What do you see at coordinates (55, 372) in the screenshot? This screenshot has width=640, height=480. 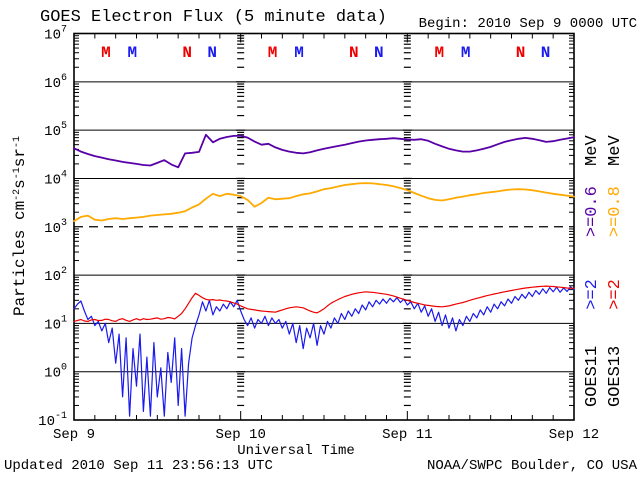 I see `y-tick-label: 10⁰` at bounding box center [55, 372].